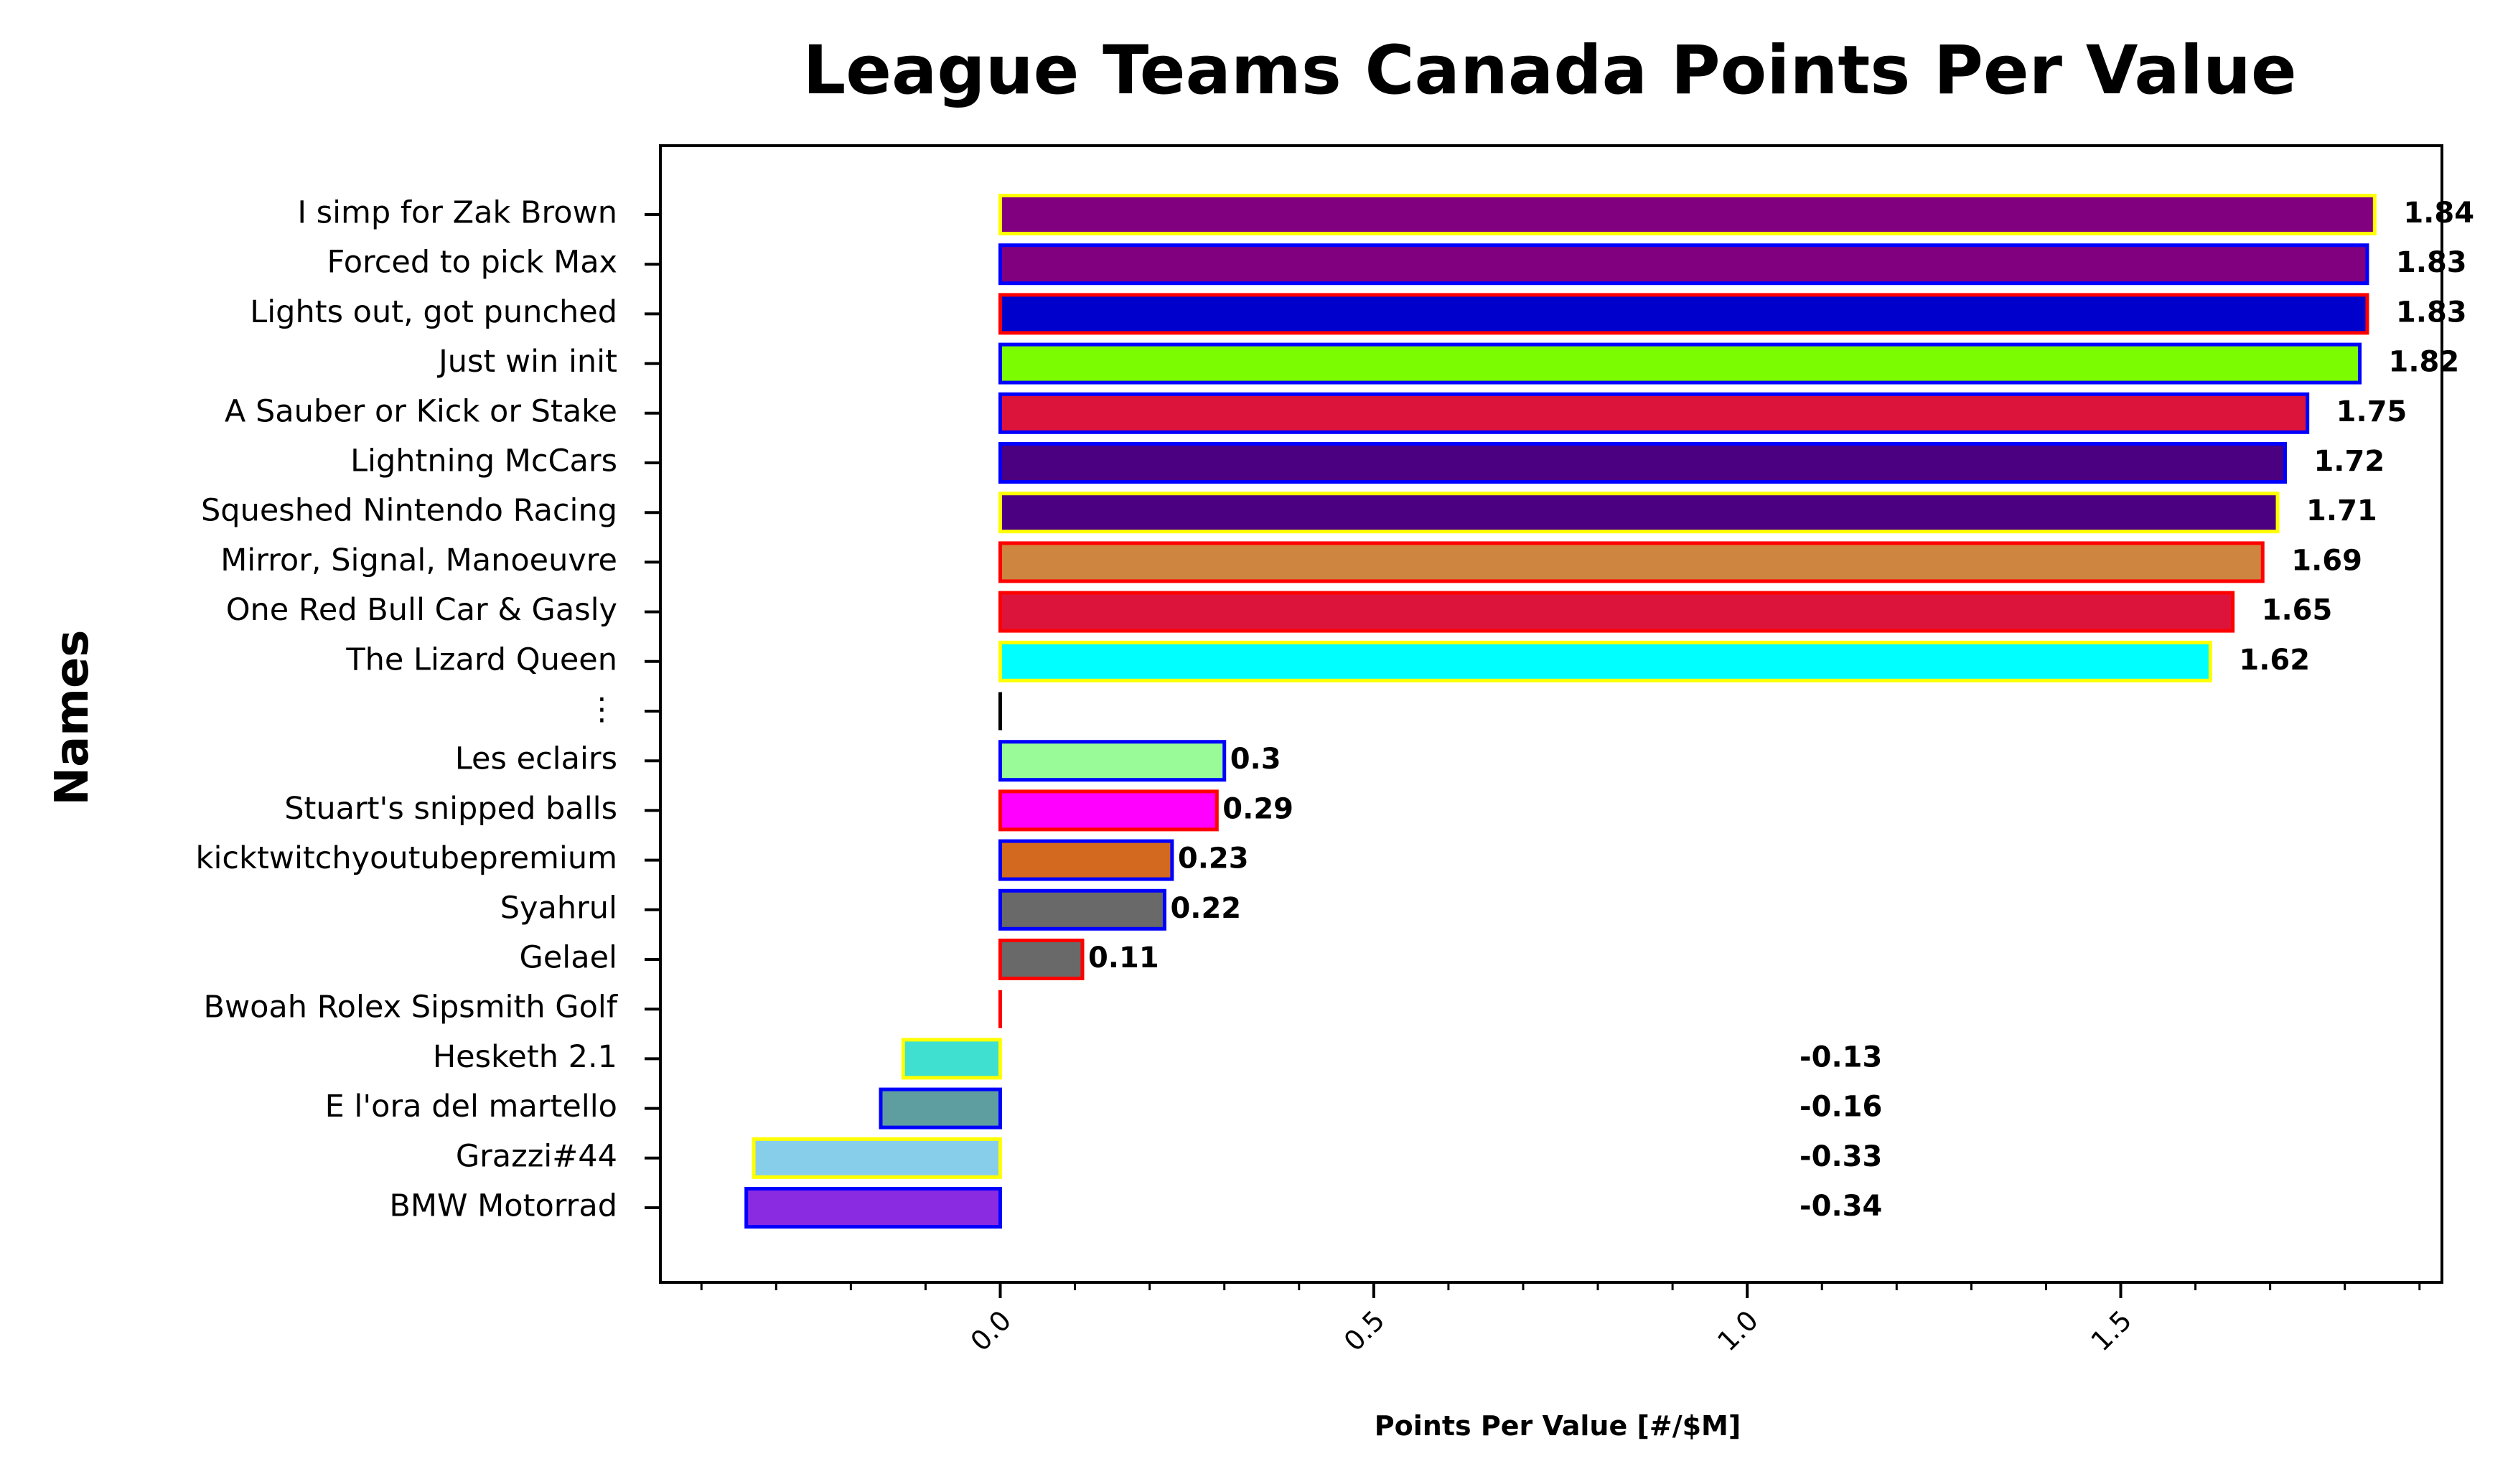 The image size is (2513, 1484). What do you see at coordinates (601, 710) in the screenshot?
I see `y-tick-label: ⋮` at bounding box center [601, 710].